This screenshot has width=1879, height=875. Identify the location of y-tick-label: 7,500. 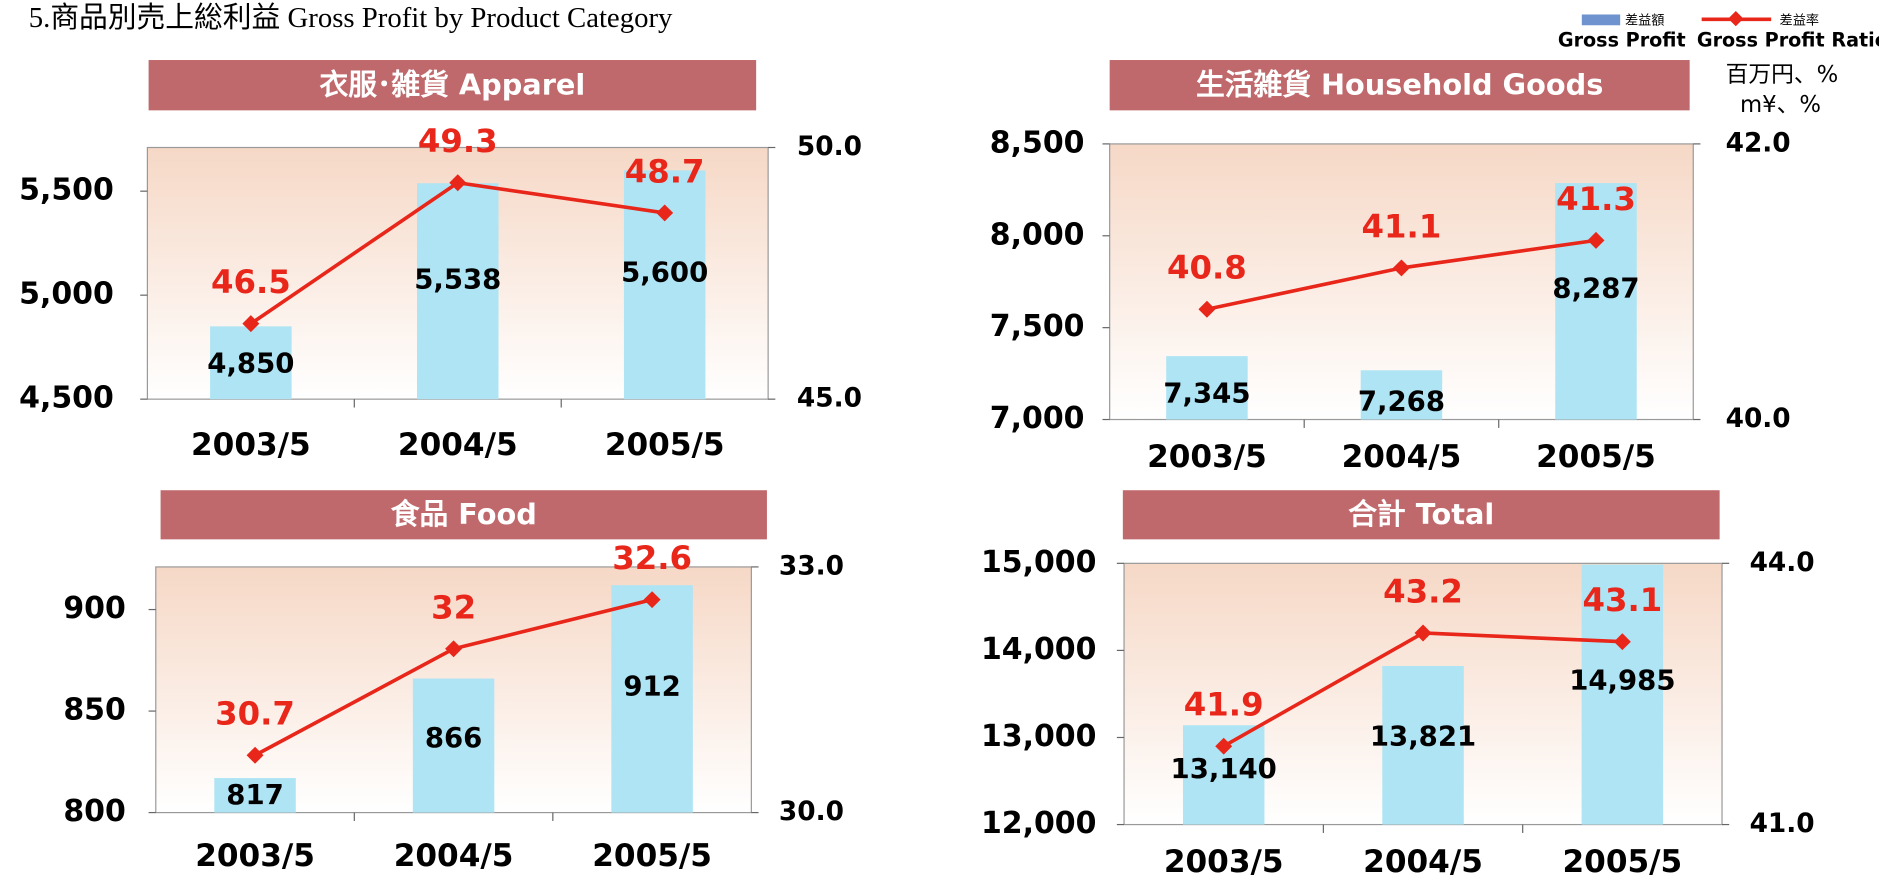
(1037, 326).